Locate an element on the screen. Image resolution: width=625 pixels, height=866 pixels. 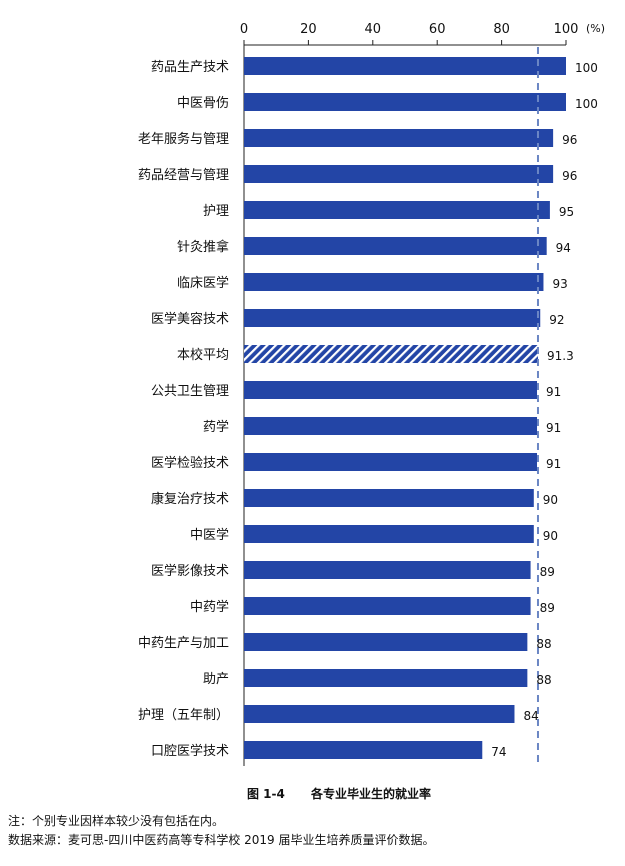
value-label: 91.3 is located at coordinates (560, 356).